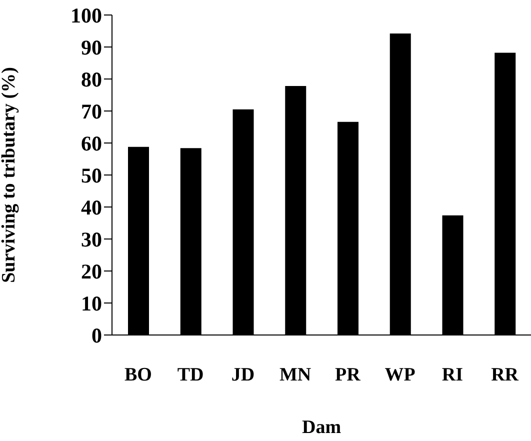 The width and height of the screenshot is (531, 441). Describe the element at coordinates (400, 375) in the screenshot. I see `x-tick-label: WP` at that location.